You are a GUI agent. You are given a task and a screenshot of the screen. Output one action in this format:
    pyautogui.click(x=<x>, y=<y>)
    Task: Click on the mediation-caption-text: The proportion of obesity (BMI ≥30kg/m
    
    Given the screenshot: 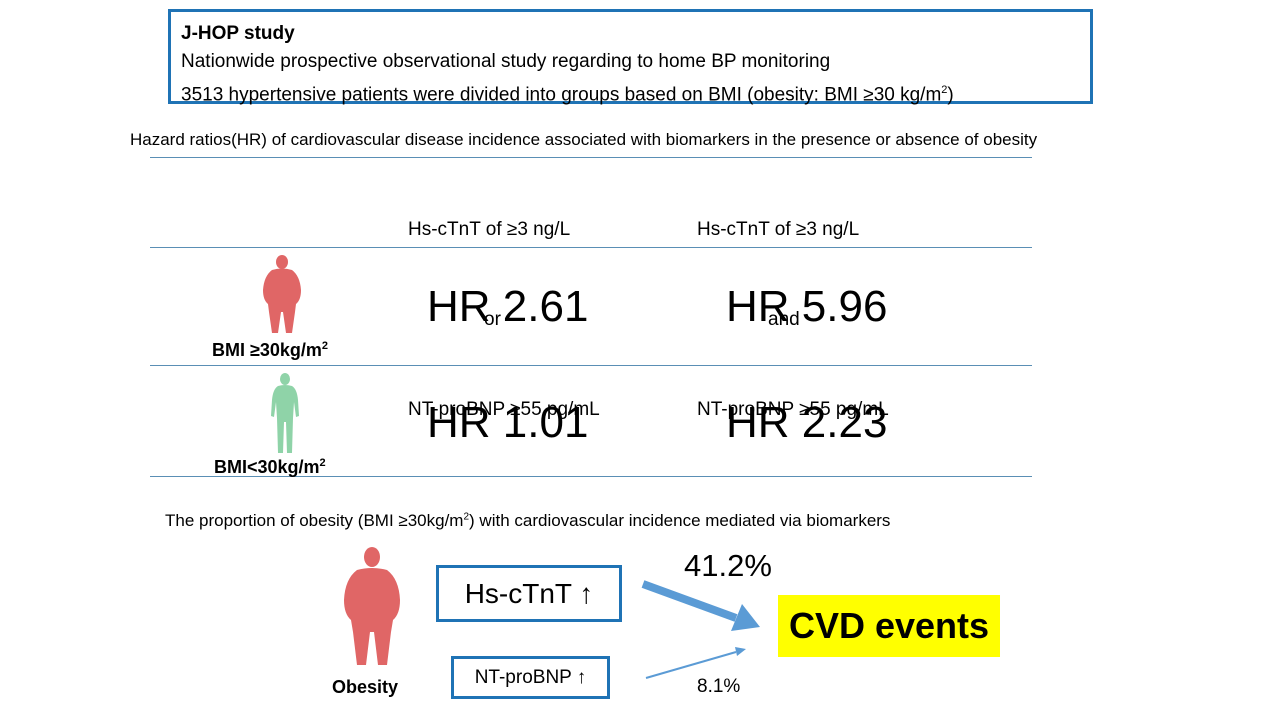 What is the action you would take?
    pyautogui.click(x=314, y=520)
    